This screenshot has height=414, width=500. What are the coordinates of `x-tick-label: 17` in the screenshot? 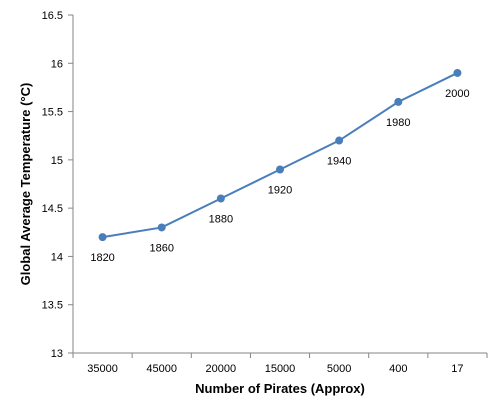 It's located at (457, 369).